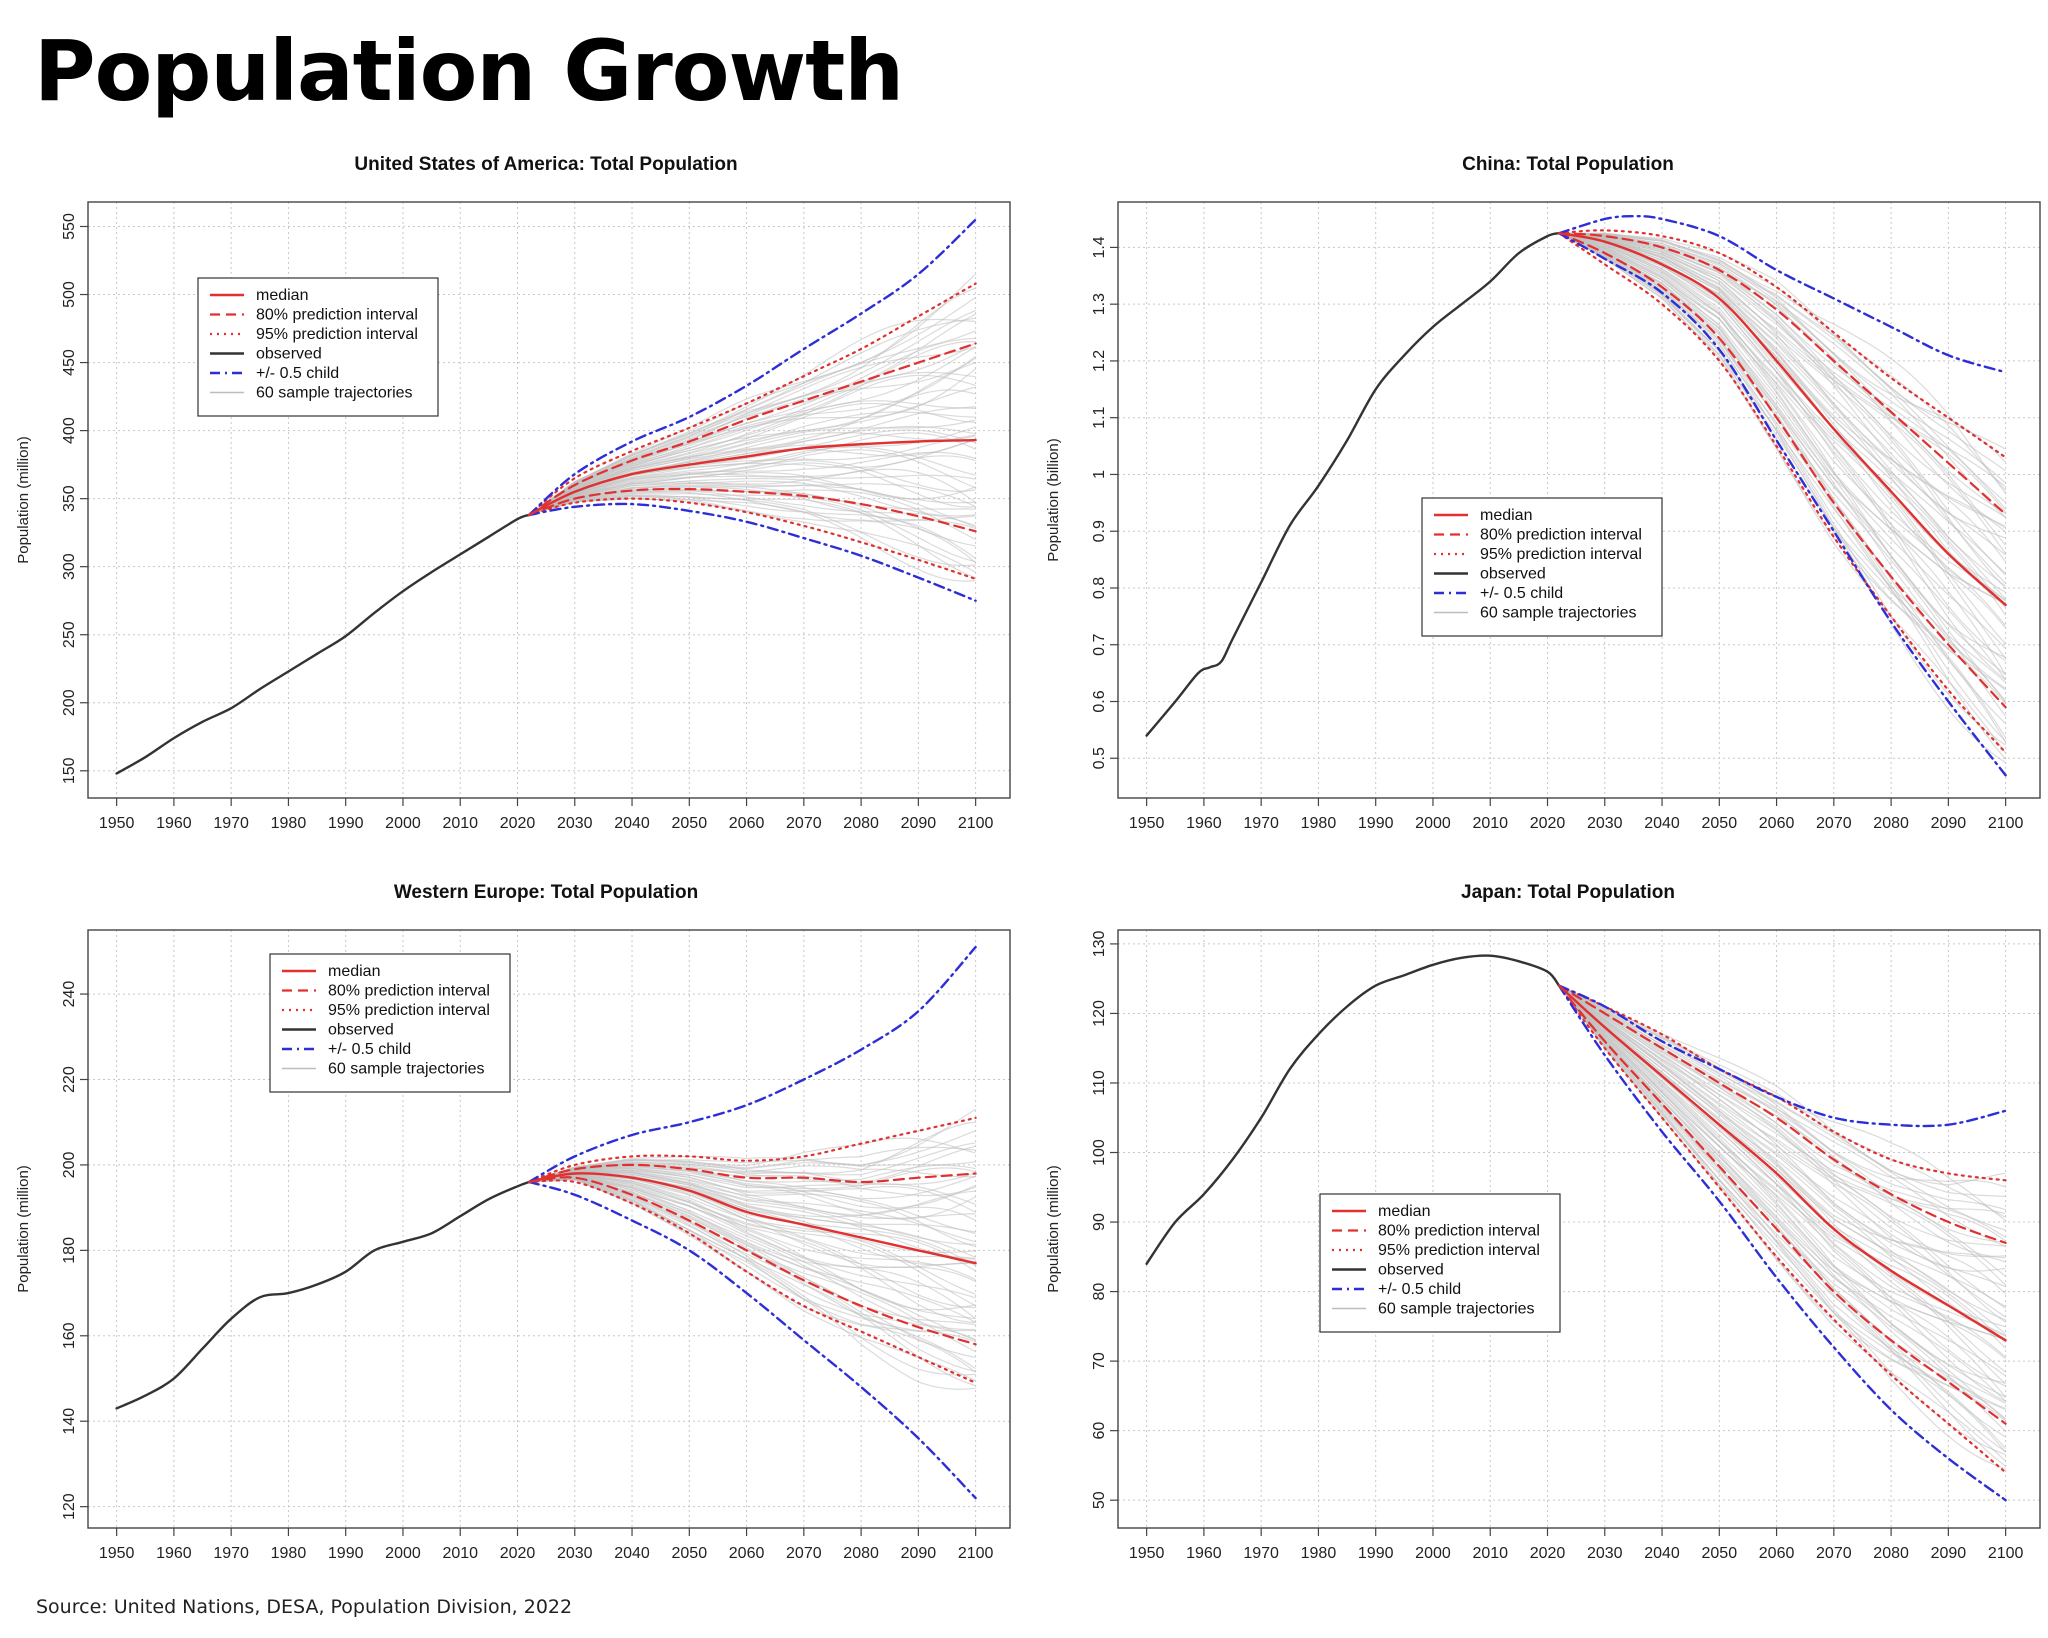 This screenshot has height=1638, width=2048. I want to click on x-tick-label: 2070, so click(804, 1553).